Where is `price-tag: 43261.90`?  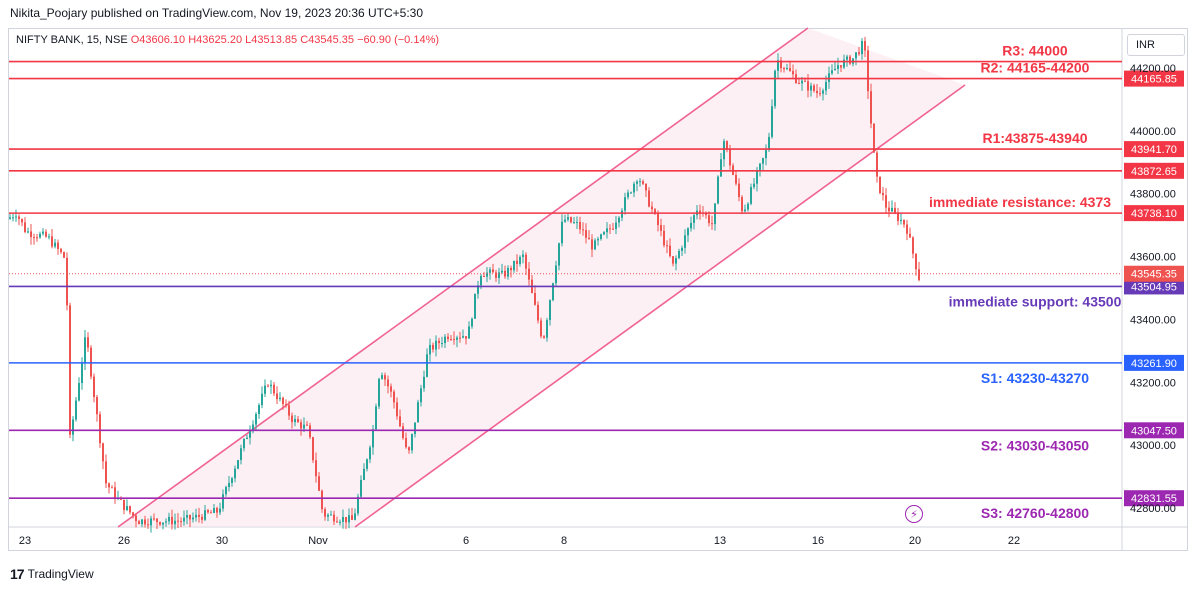
price-tag: 43261.90 is located at coordinates (1154, 364).